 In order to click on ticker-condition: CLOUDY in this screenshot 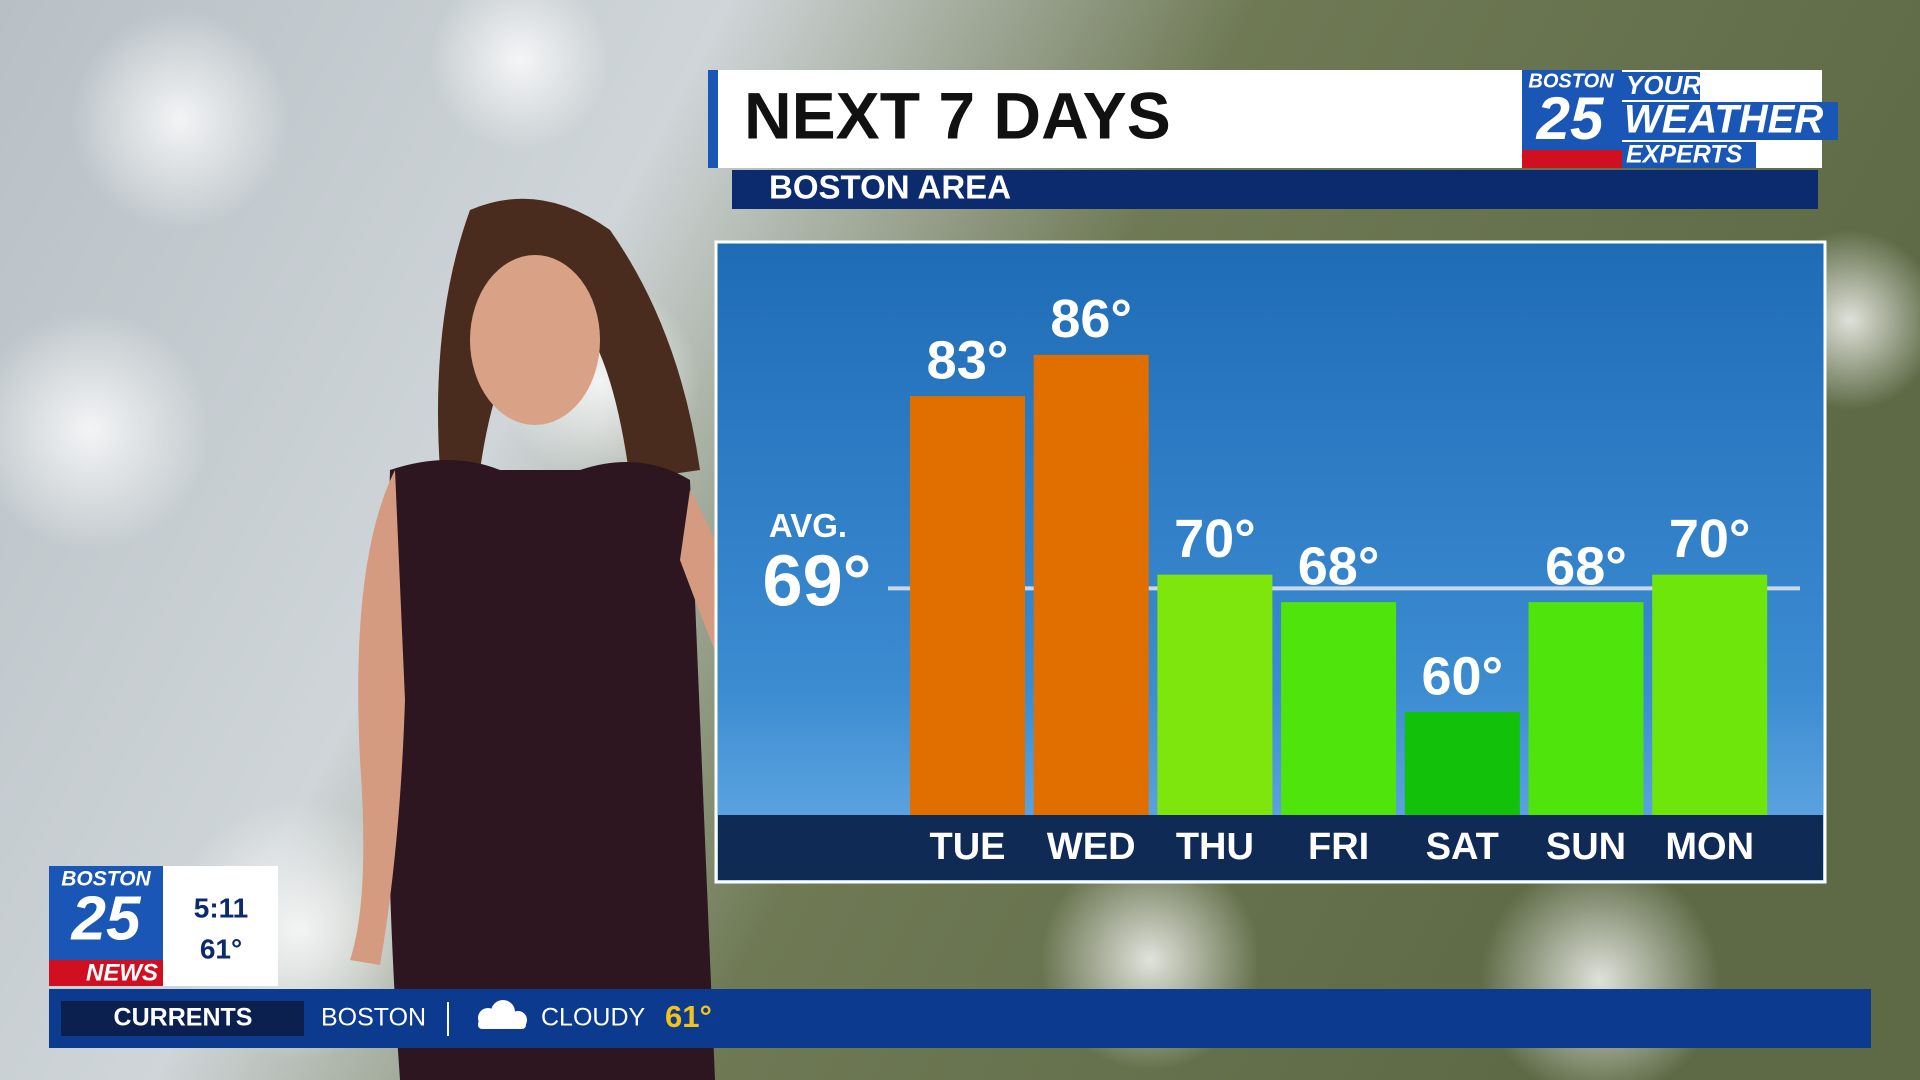, I will do `click(593, 1018)`.